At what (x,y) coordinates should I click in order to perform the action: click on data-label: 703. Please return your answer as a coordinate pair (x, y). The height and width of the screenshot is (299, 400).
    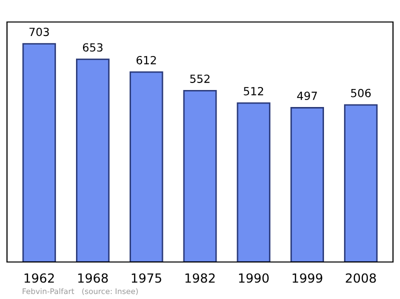
    Looking at the image, I should click on (39, 32).